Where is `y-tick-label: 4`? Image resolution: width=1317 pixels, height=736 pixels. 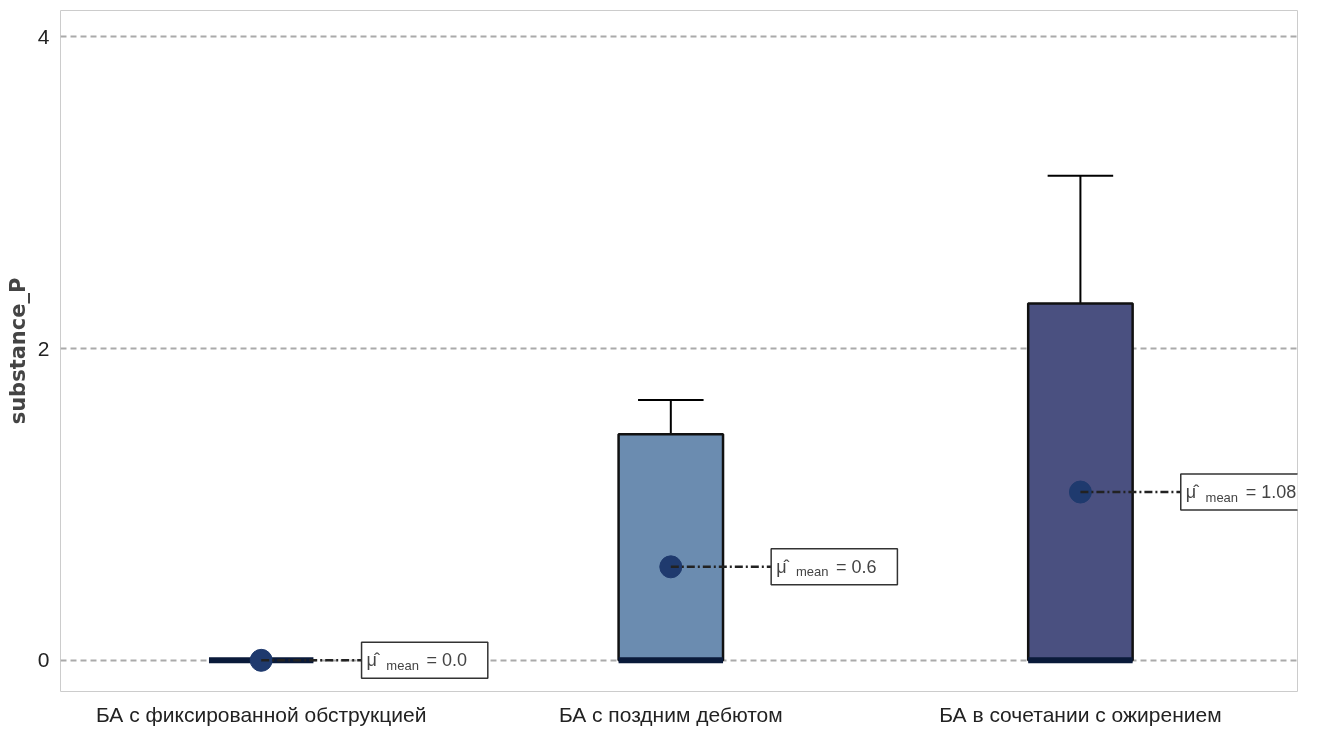
y-tick-label: 4 is located at coordinates (43, 36).